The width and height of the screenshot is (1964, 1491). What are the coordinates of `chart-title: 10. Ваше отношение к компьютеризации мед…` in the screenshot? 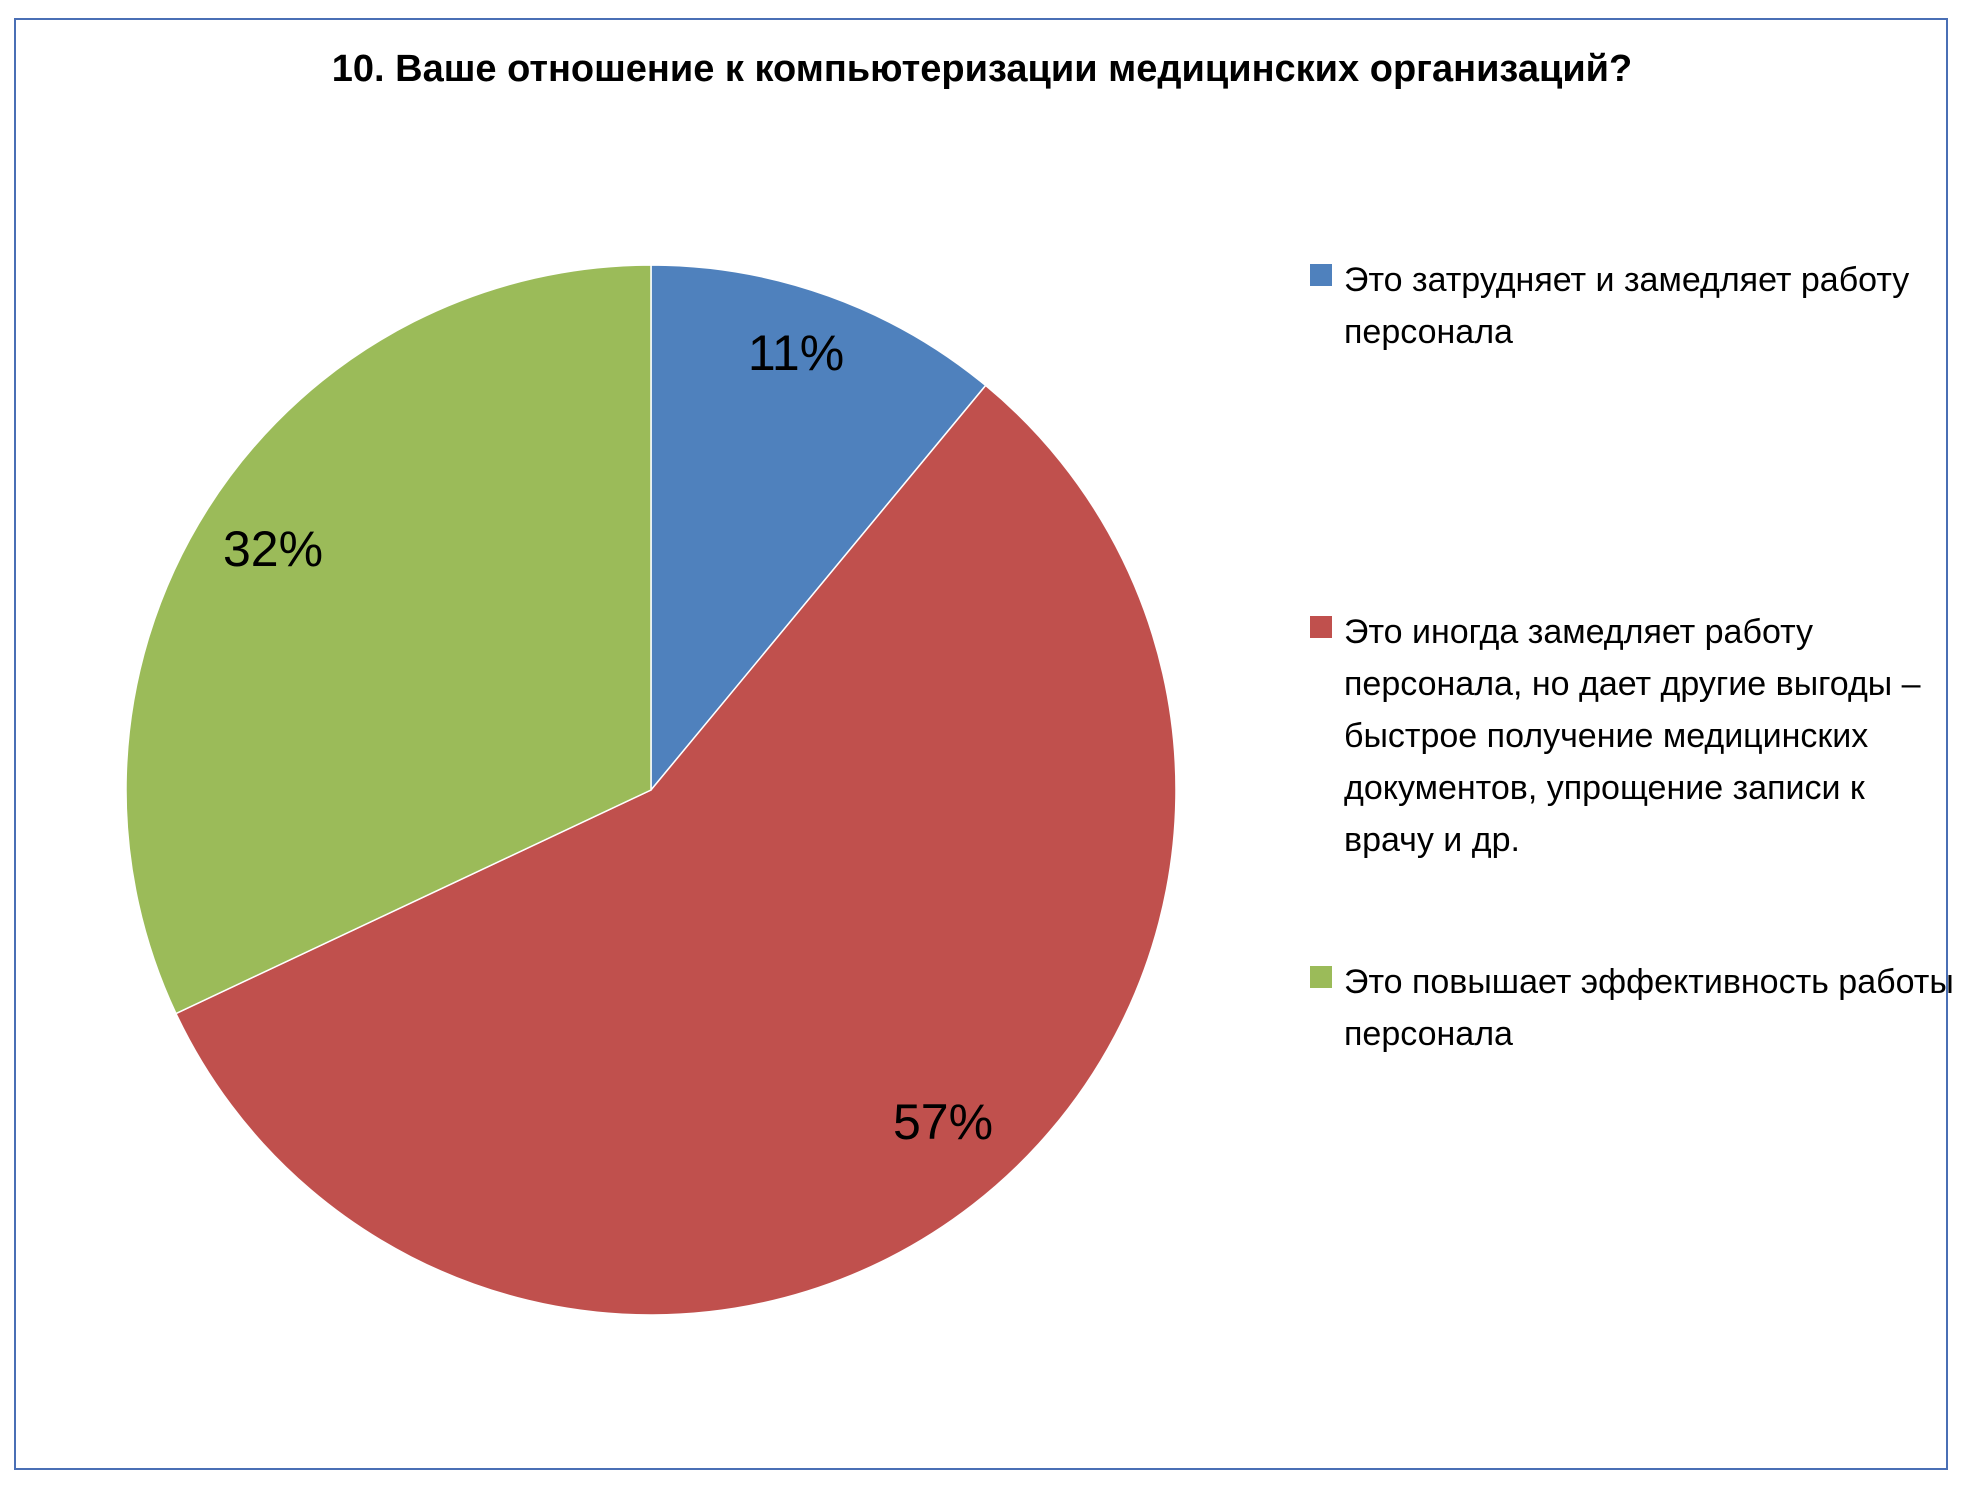 It's located at (982, 69).